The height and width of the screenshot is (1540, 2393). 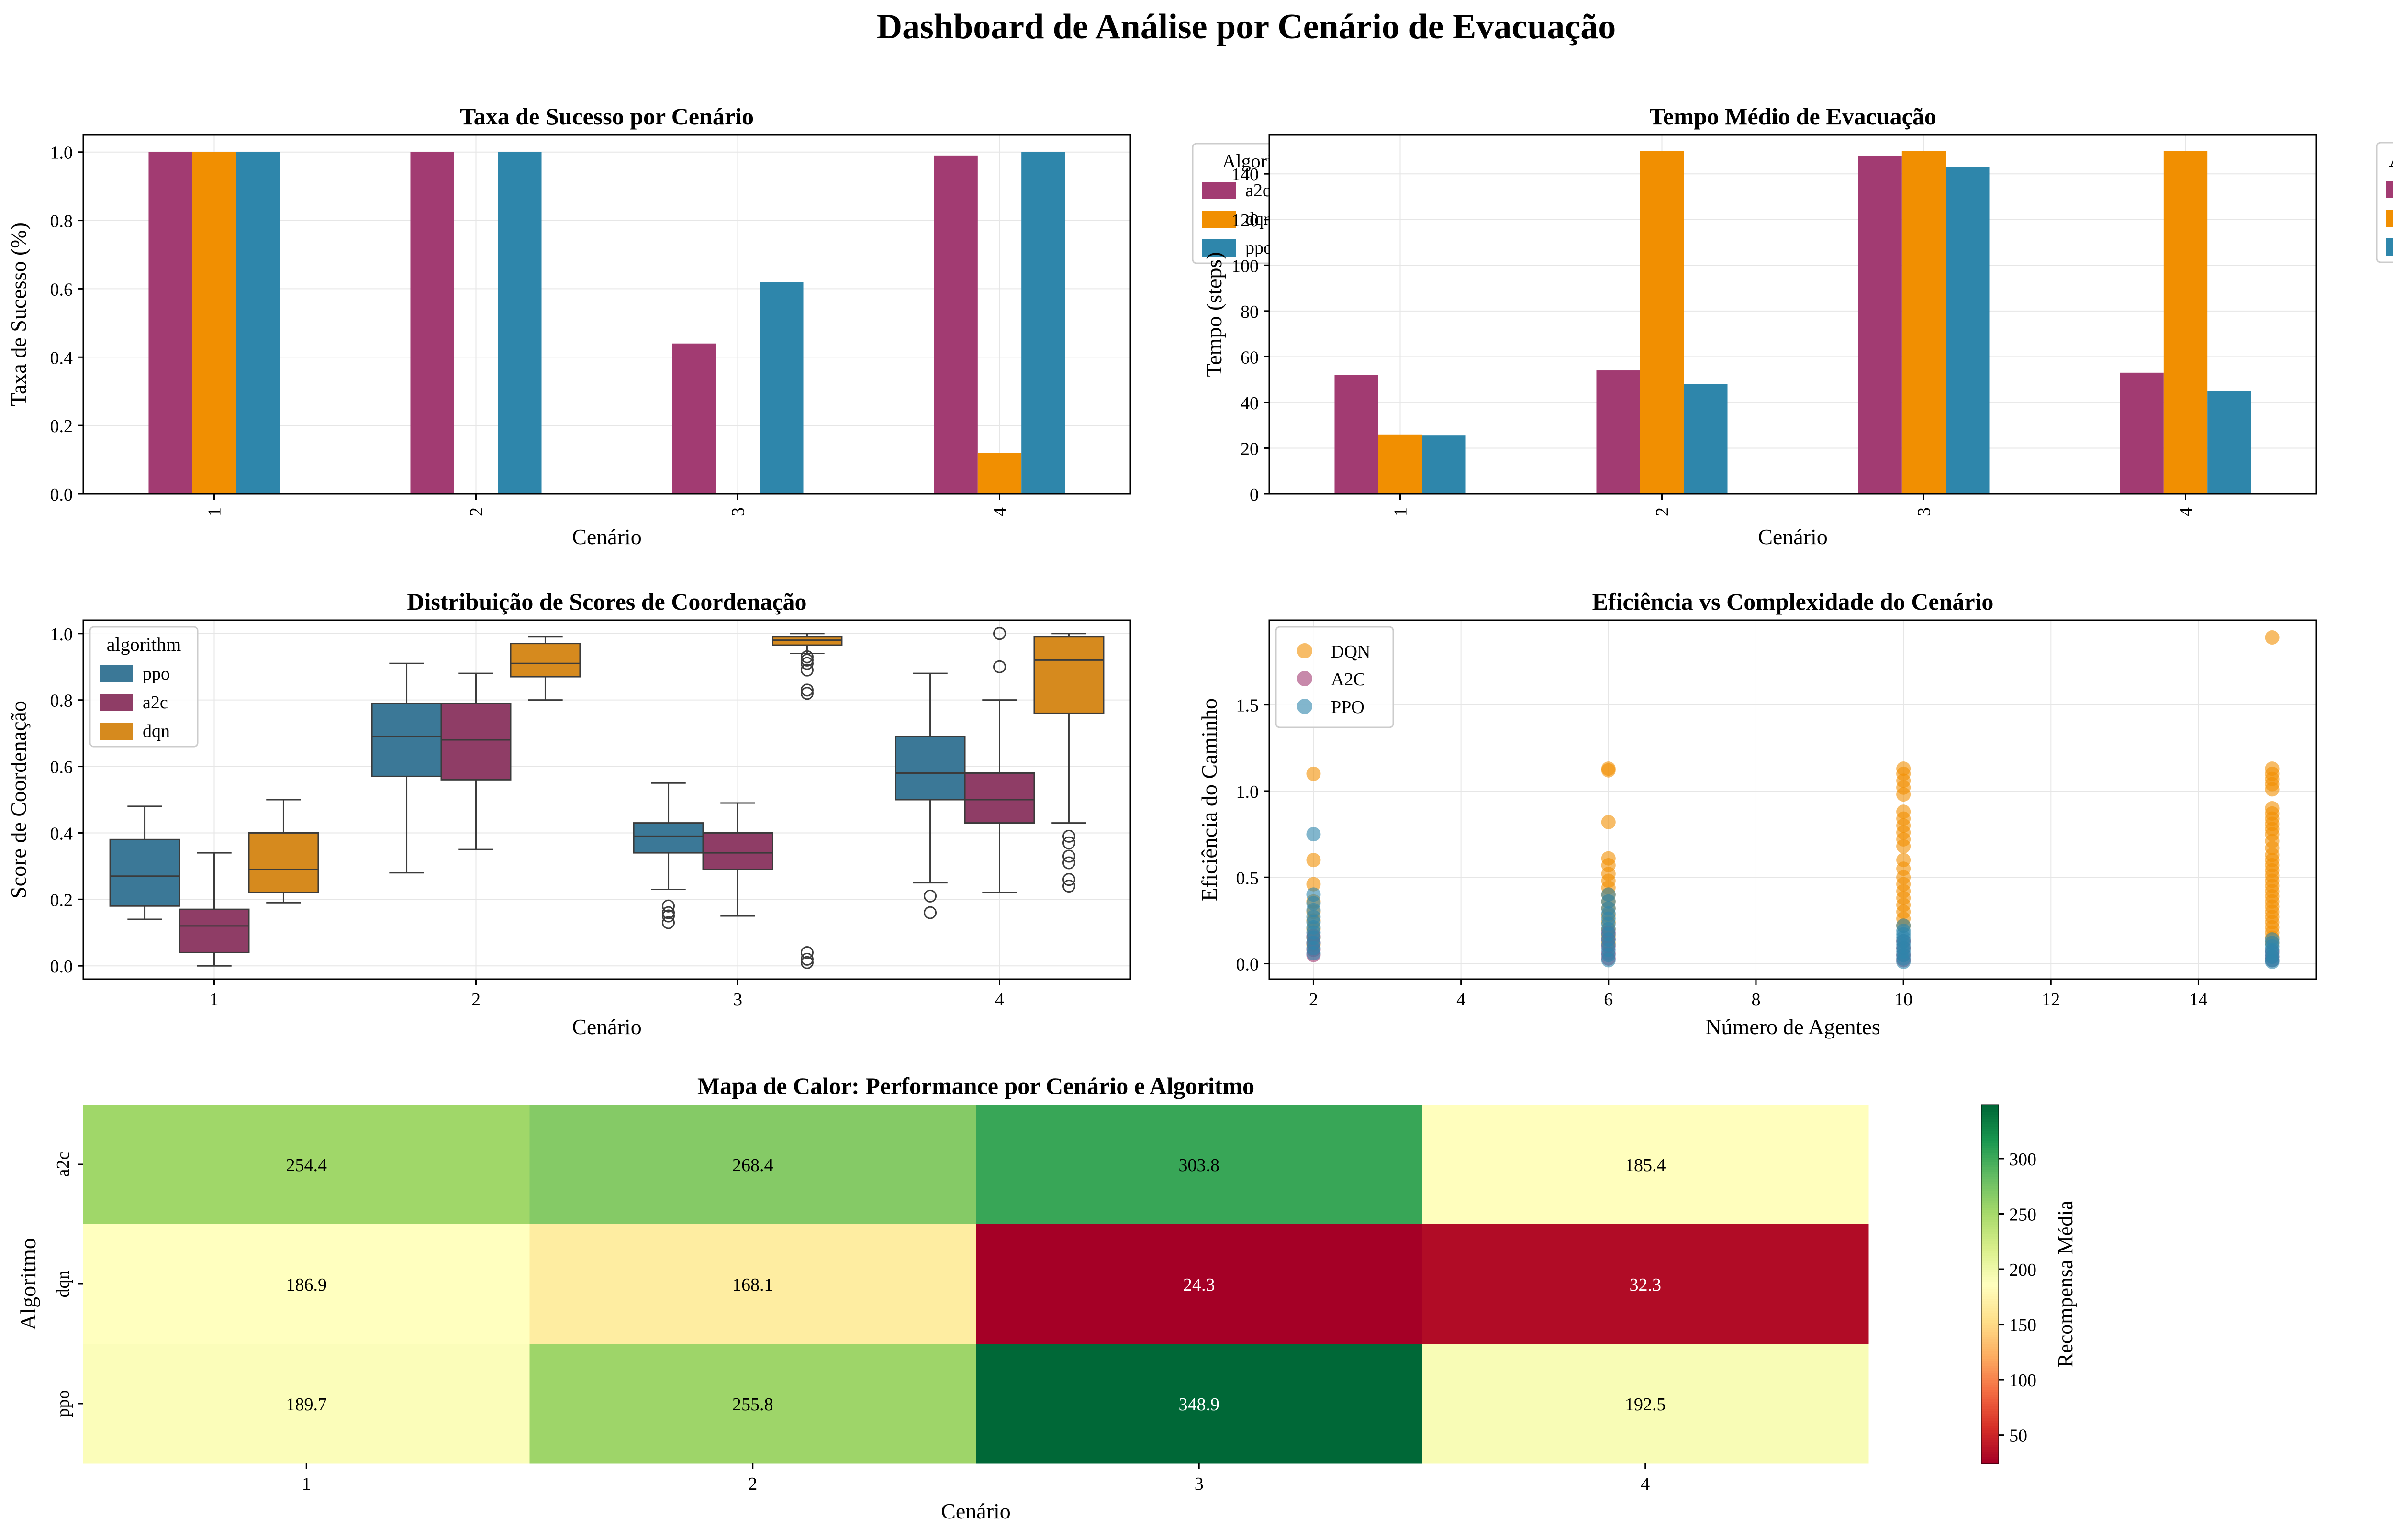 What do you see at coordinates (63, 1403) in the screenshot?
I see `y-tick-label: ppo` at bounding box center [63, 1403].